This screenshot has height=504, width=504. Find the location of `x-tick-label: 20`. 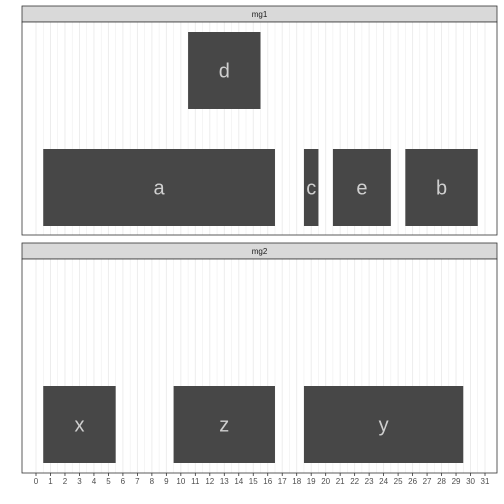

x-tick-label: 20 is located at coordinates (325, 481).